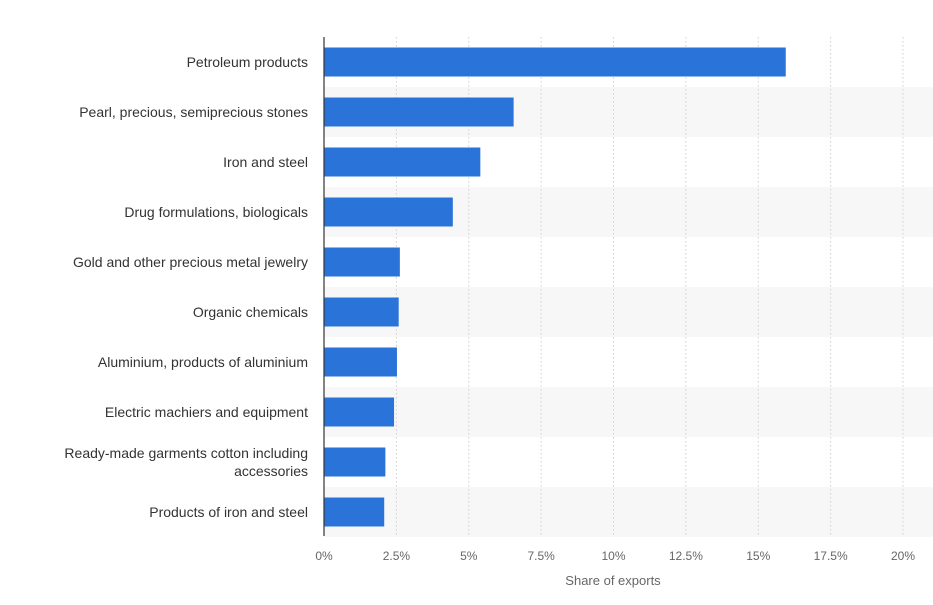 Image resolution: width=933 pixels, height=605 pixels. What do you see at coordinates (216, 212) in the screenshot?
I see `category-label: Drug formulations, biologicals` at bounding box center [216, 212].